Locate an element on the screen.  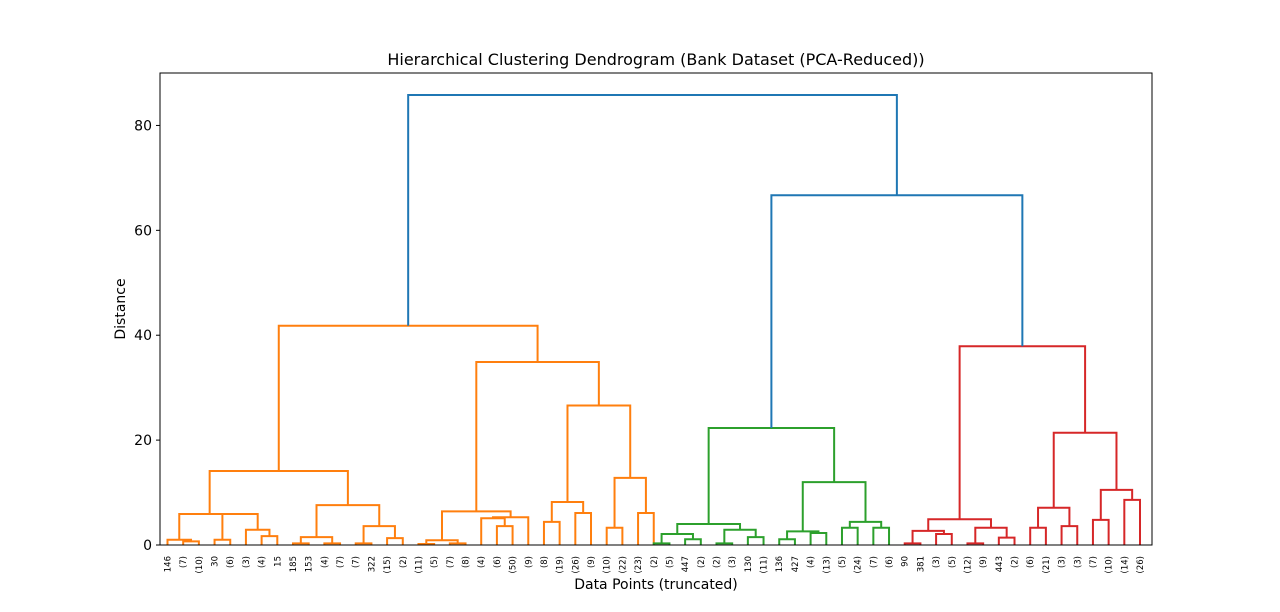
leaf-label: (13) is located at coordinates (827, 564).